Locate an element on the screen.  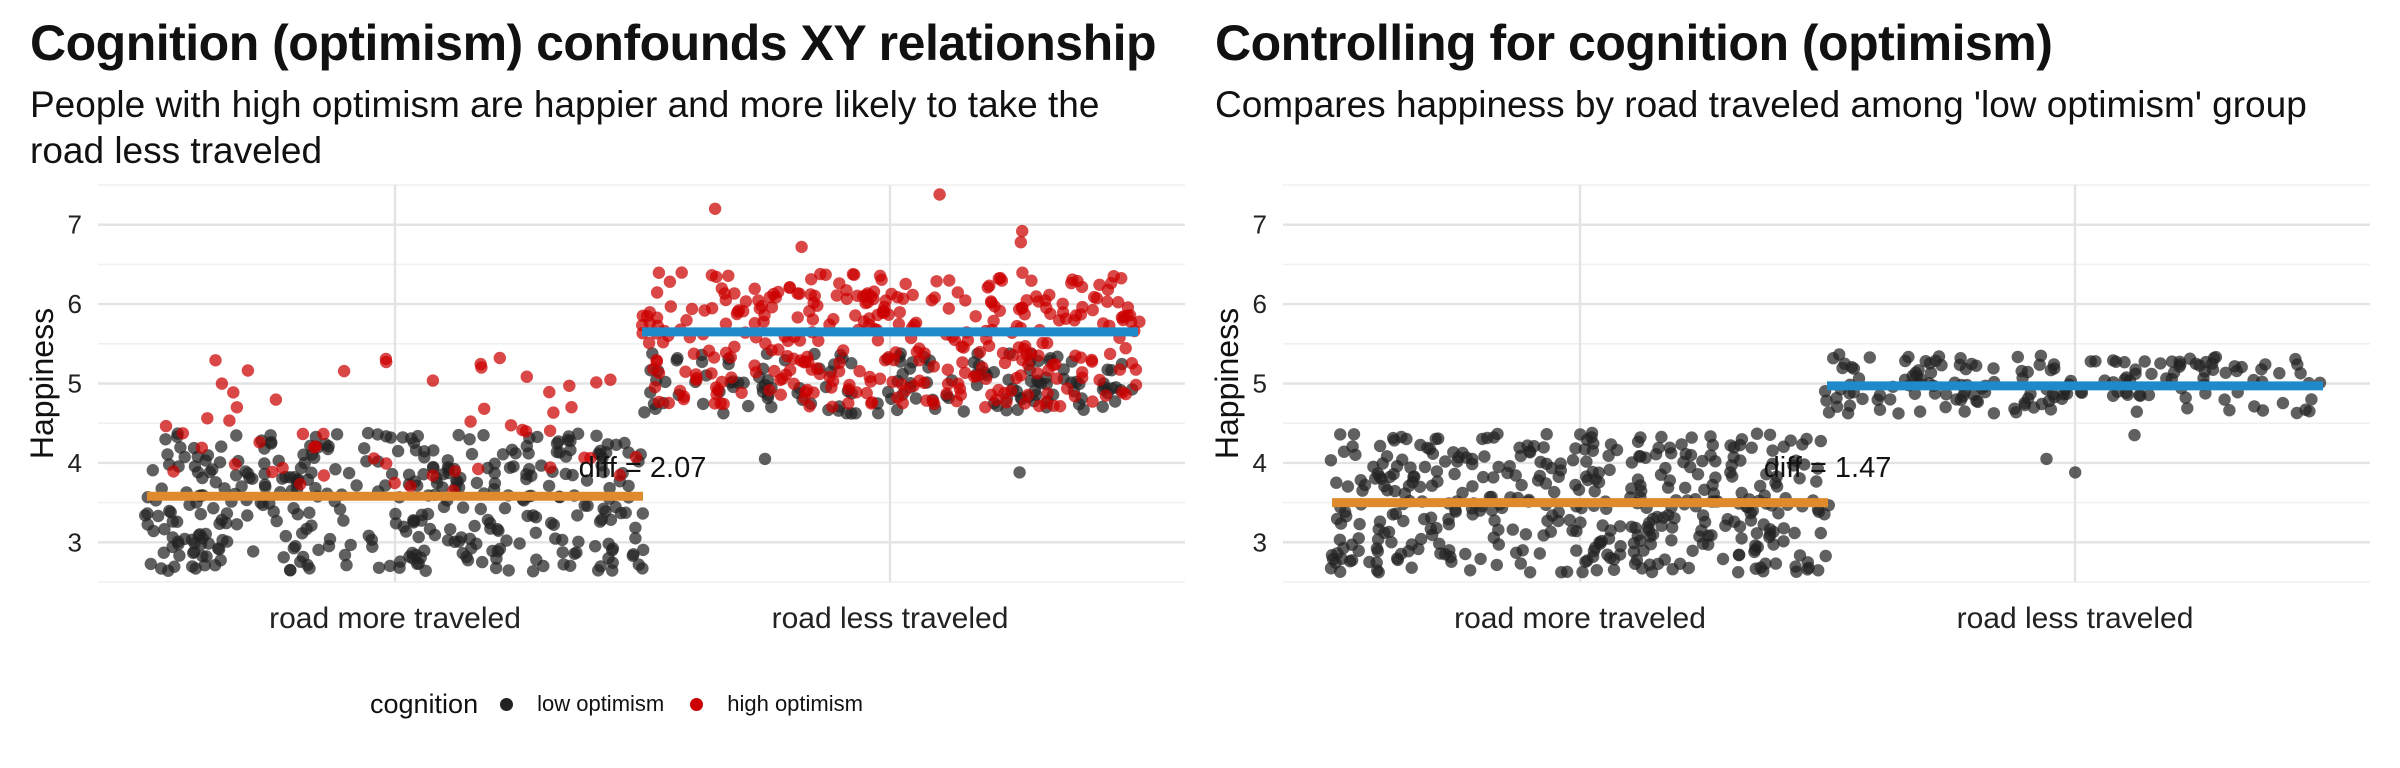
y-axis-label: Happiness is located at coordinates (1227, 383).